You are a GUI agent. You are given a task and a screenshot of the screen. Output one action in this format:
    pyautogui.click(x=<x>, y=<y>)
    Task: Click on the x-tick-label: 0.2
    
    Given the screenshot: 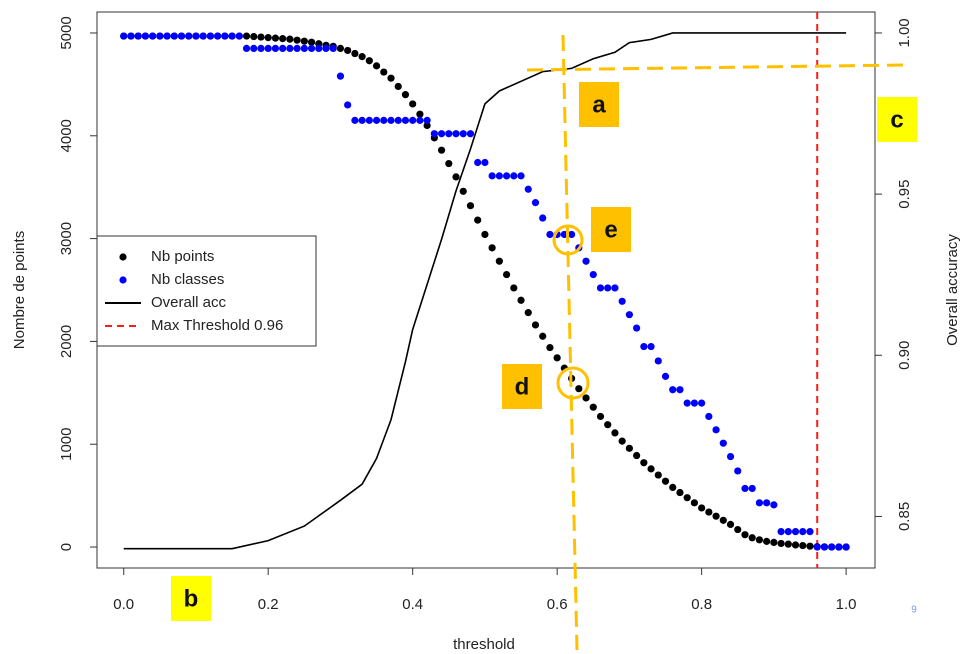 What is the action you would take?
    pyautogui.click(x=268, y=604)
    